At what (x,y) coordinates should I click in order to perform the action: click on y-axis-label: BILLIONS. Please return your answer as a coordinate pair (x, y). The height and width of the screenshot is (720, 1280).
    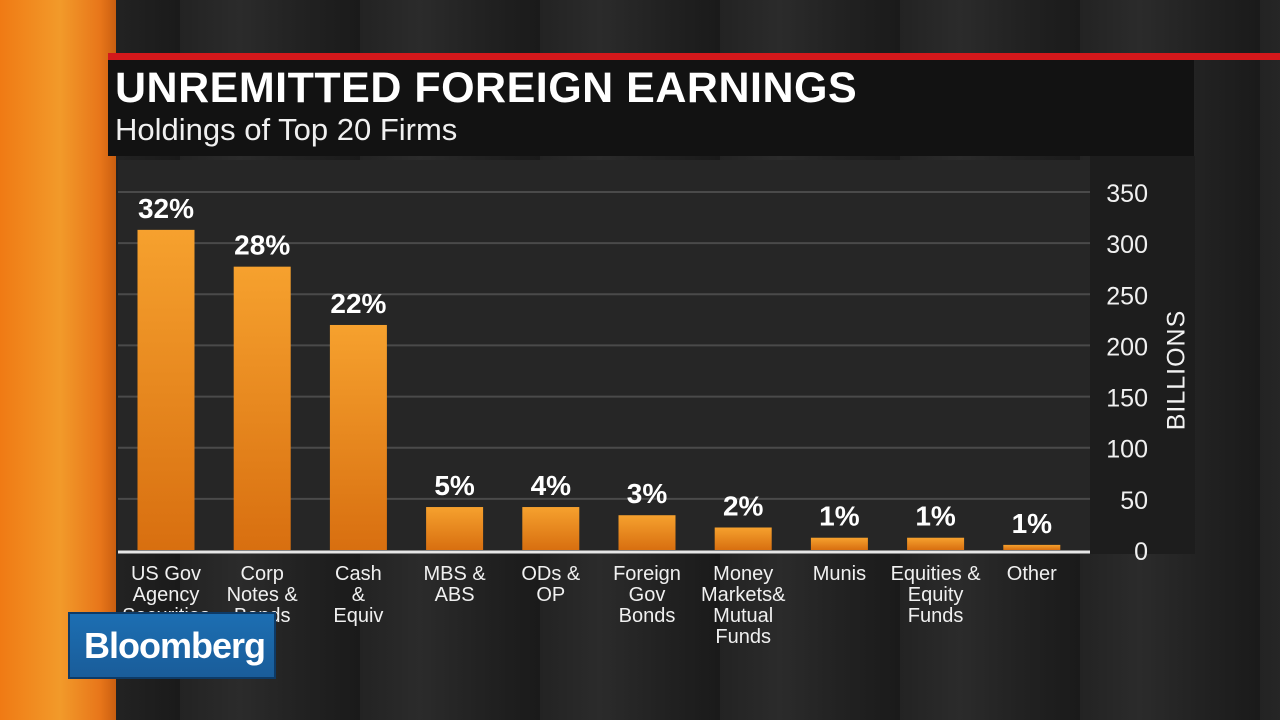
    Looking at the image, I should click on (1176, 370).